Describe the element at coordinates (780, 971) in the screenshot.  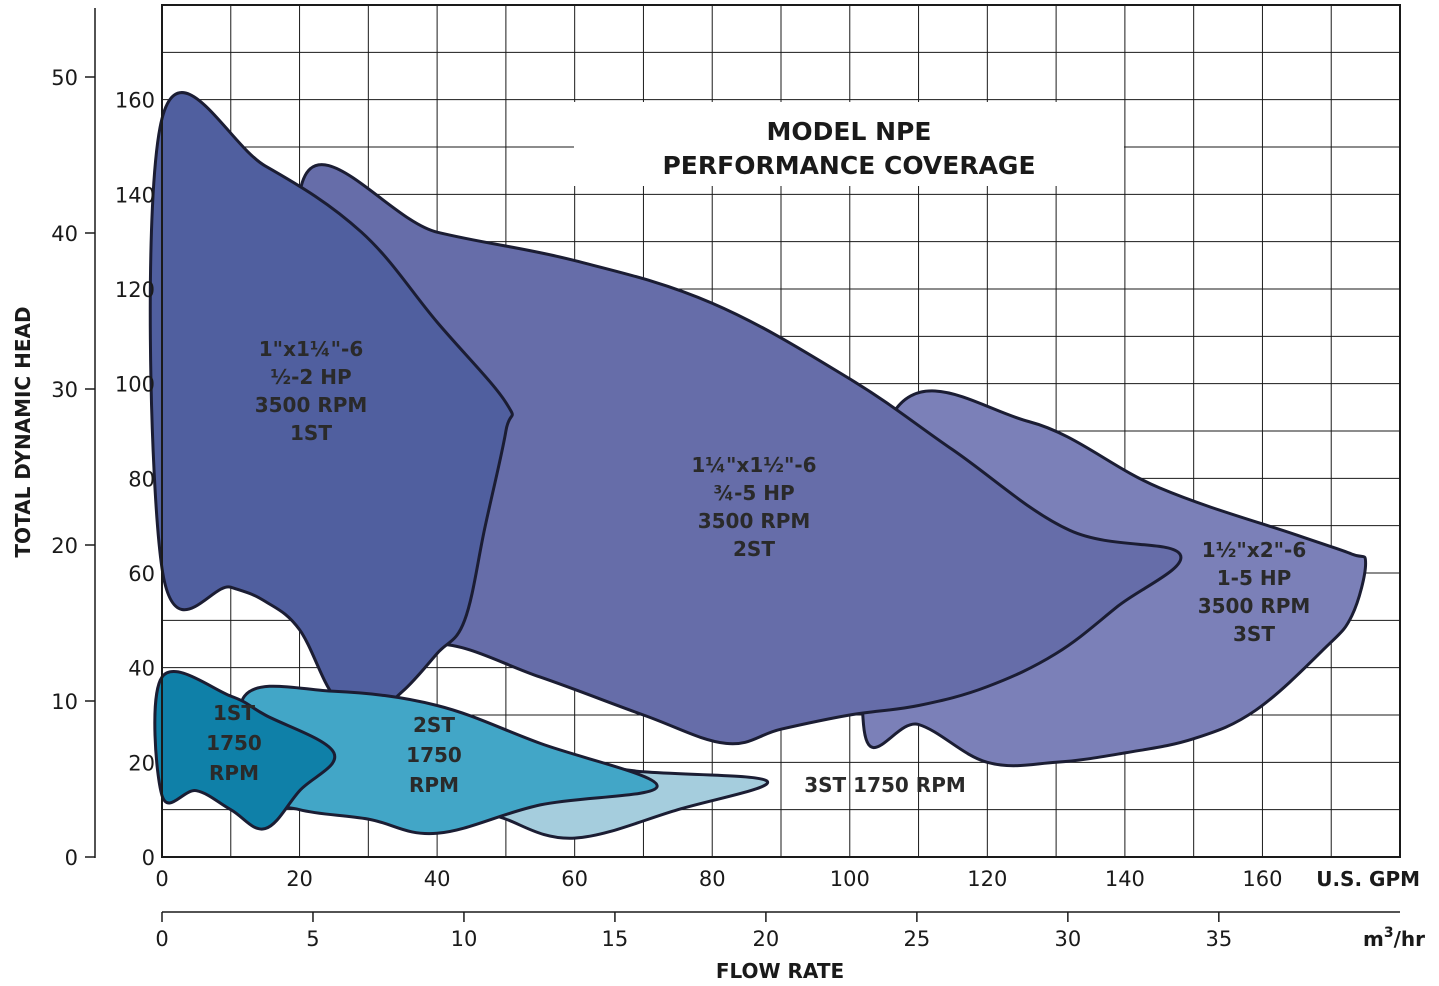
I see `x-axis-title: FLOW RATE` at that location.